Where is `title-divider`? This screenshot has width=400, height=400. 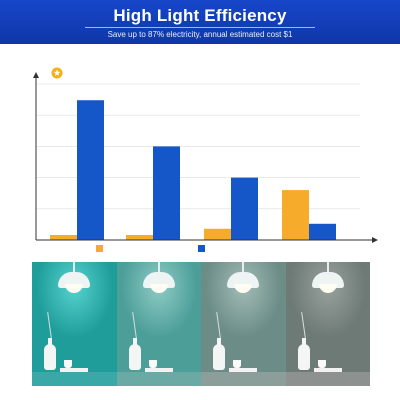 title-divider is located at coordinates (200, 27).